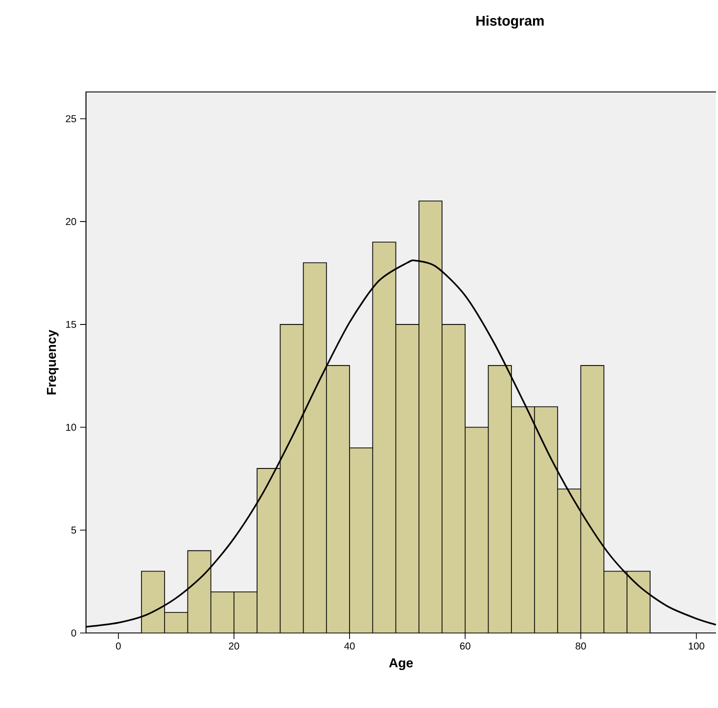  Describe the element at coordinates (349, 646) in the screenshot. I see `x-tick-label: 40` at that location.